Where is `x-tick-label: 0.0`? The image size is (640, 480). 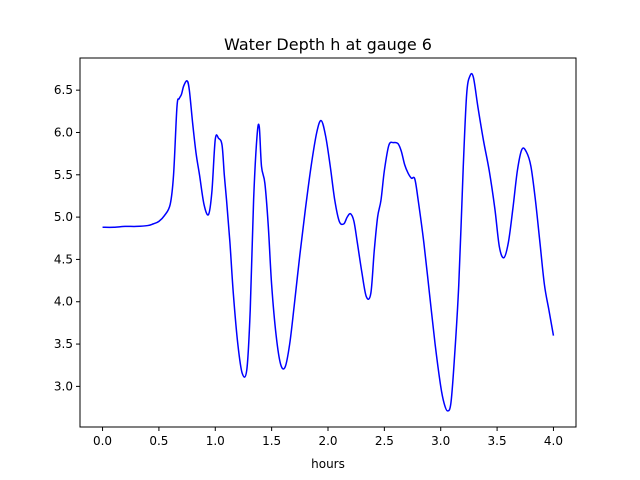 x-tick-label: 0.0 is located at coordinates (102, 441).